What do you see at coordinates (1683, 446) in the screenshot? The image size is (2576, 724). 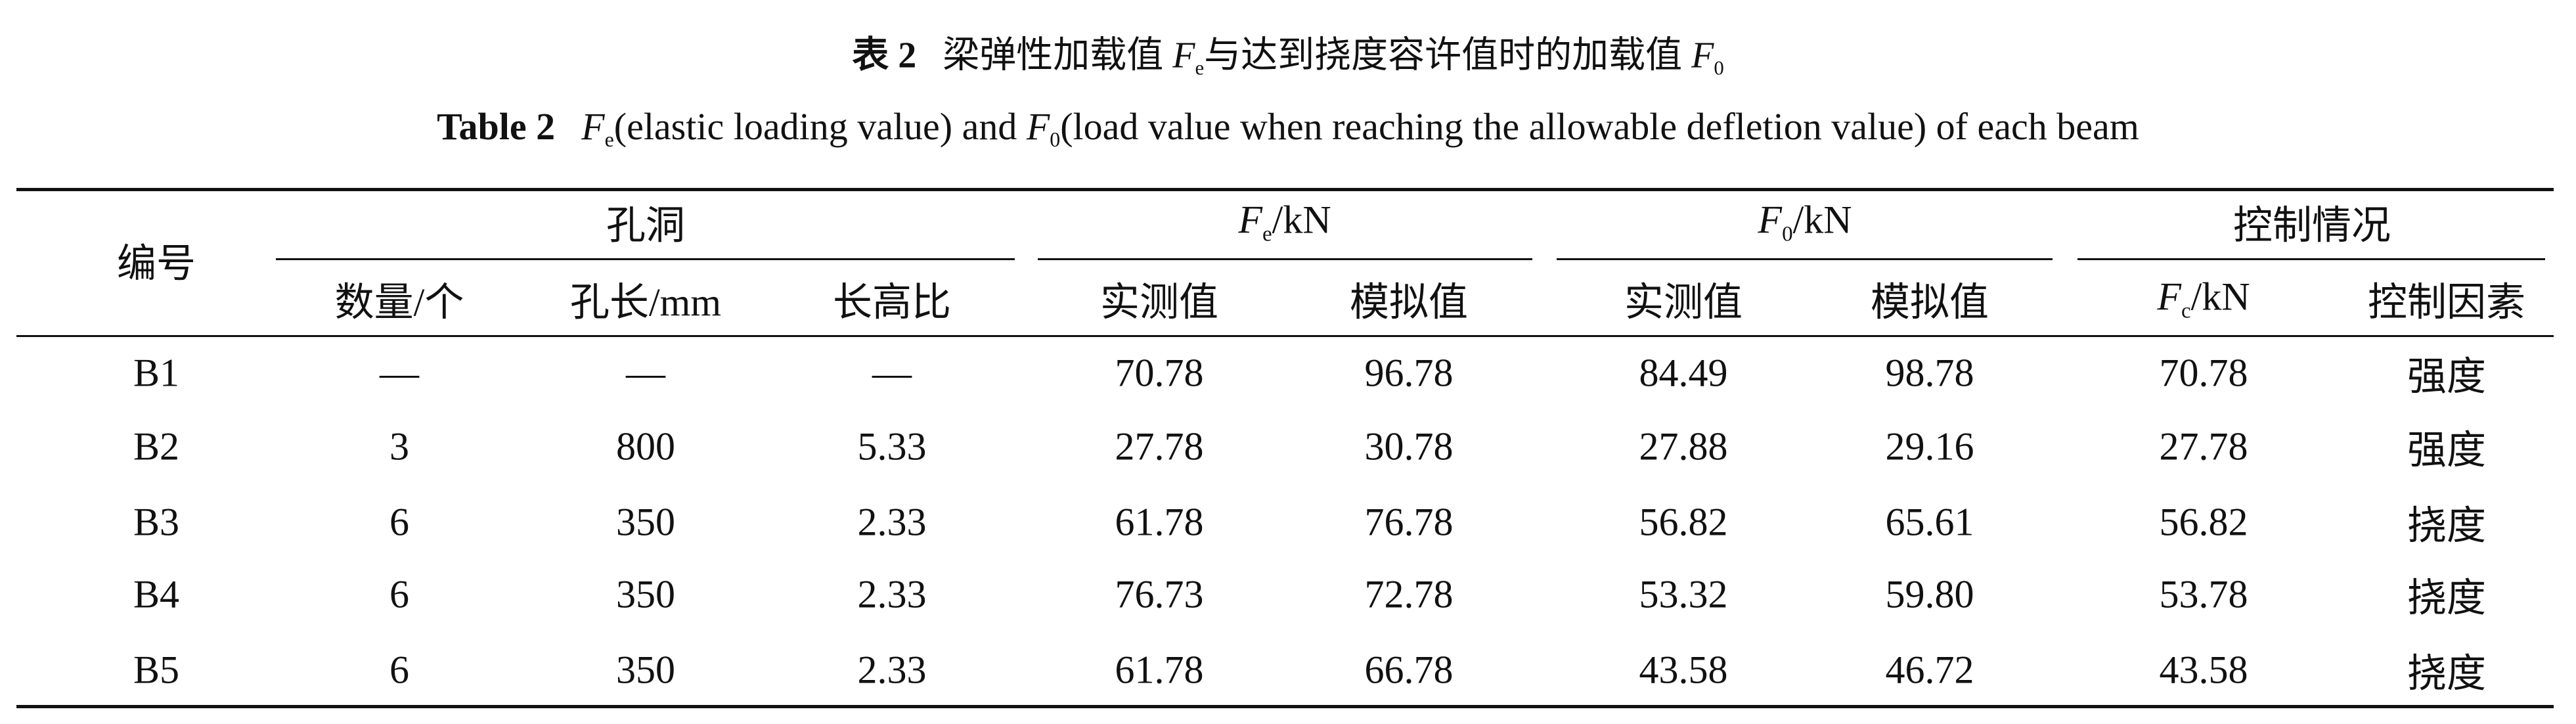 I see `table-cell: 27.88` at bounding box center [1683, 446].